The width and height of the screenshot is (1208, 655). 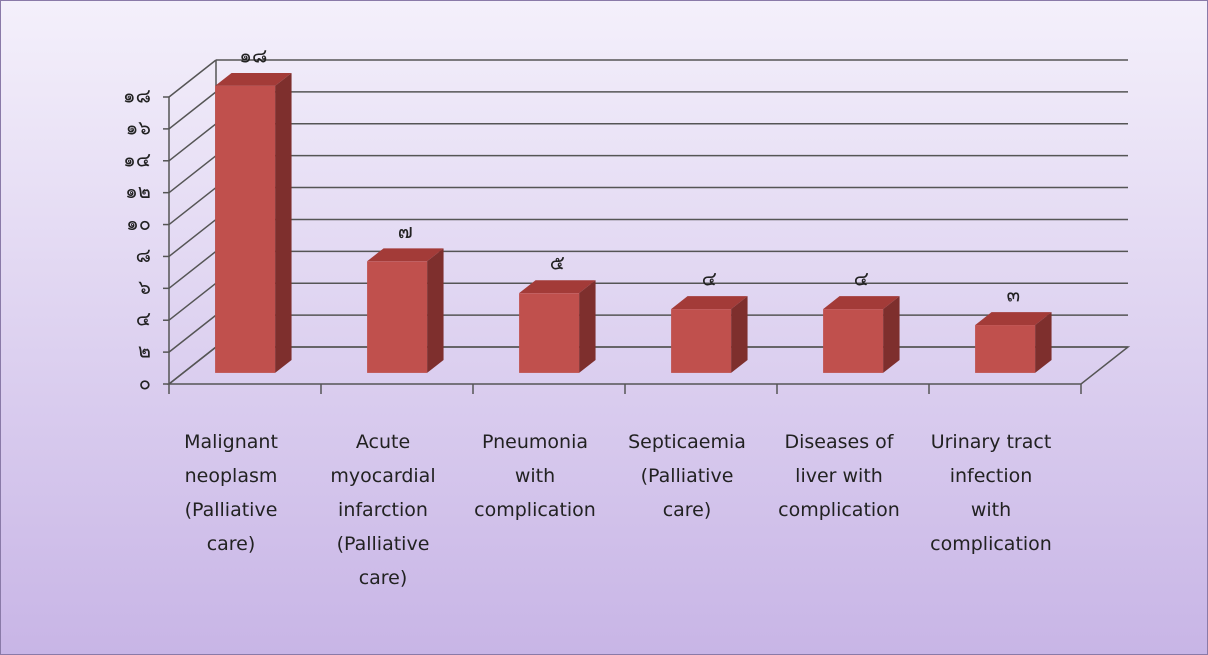 I want to click on y-tick-label: ๑๒, so click(x=138, y=191).